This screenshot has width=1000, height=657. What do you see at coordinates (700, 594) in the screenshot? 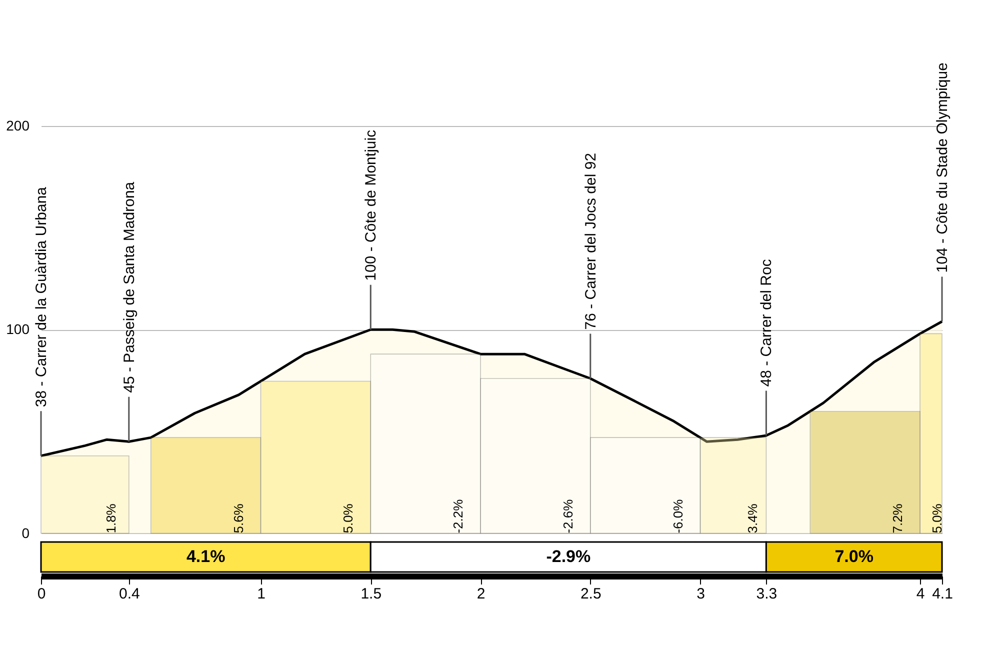
I see `x-tick-label: 3` at bounding box center [700, 594].